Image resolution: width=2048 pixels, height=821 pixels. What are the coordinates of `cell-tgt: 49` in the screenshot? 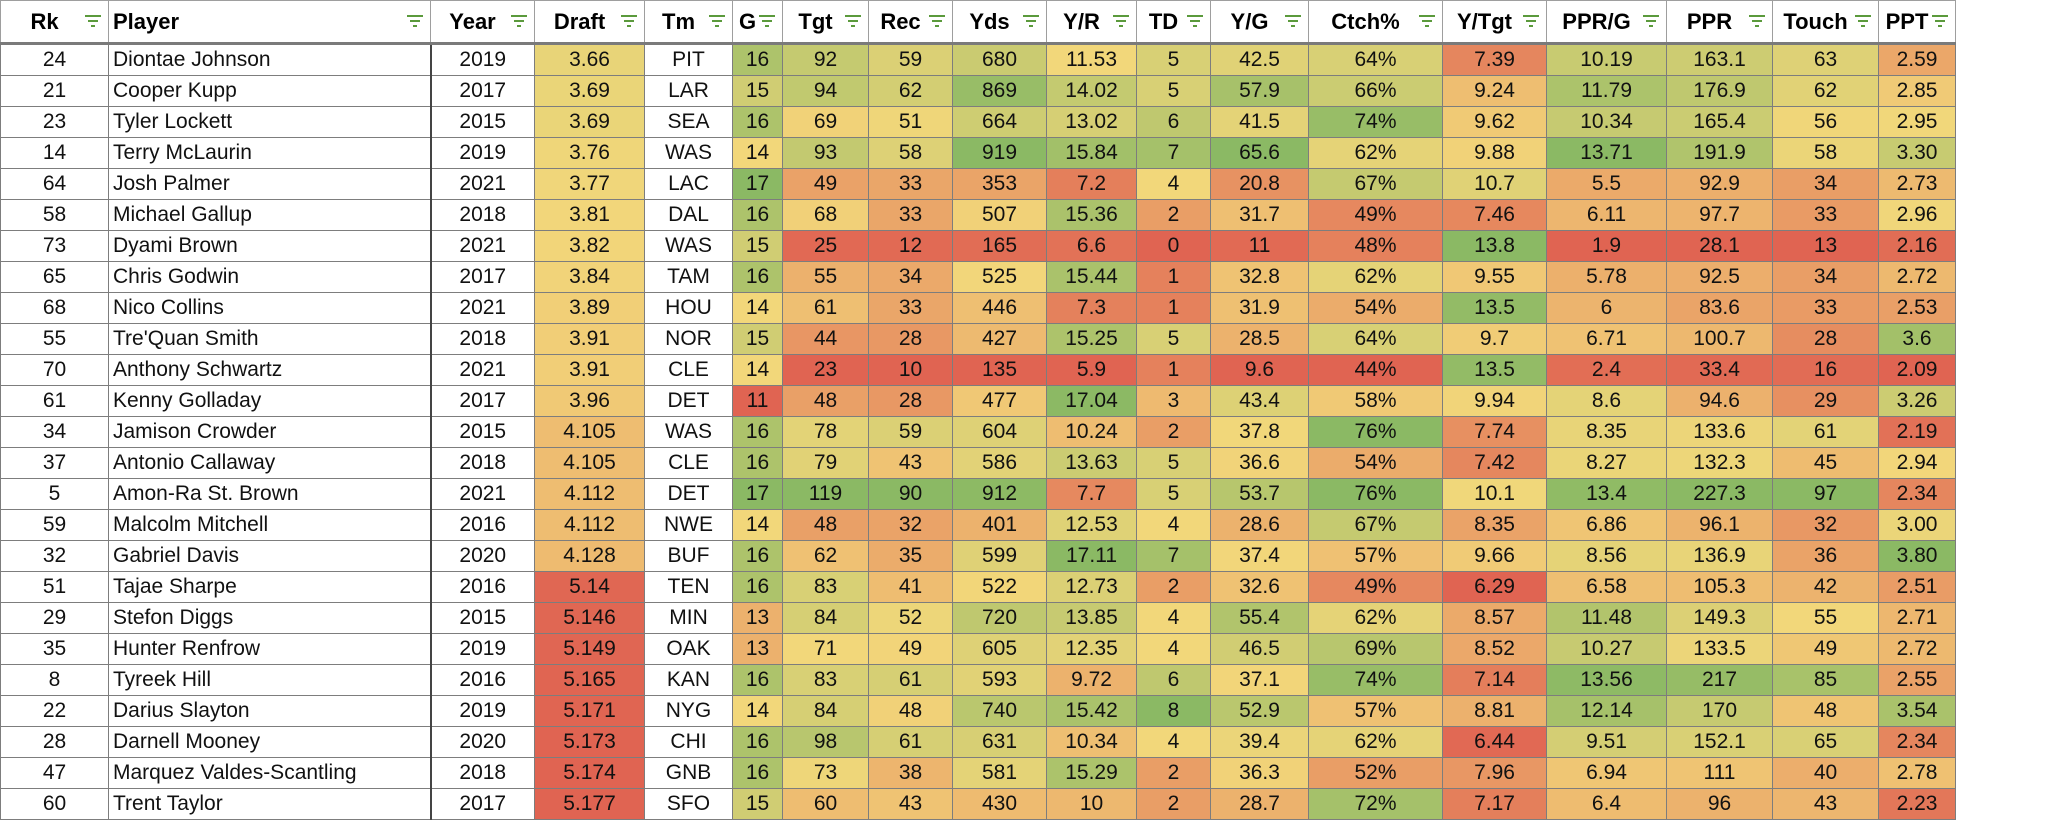 It's located at (825, 184).